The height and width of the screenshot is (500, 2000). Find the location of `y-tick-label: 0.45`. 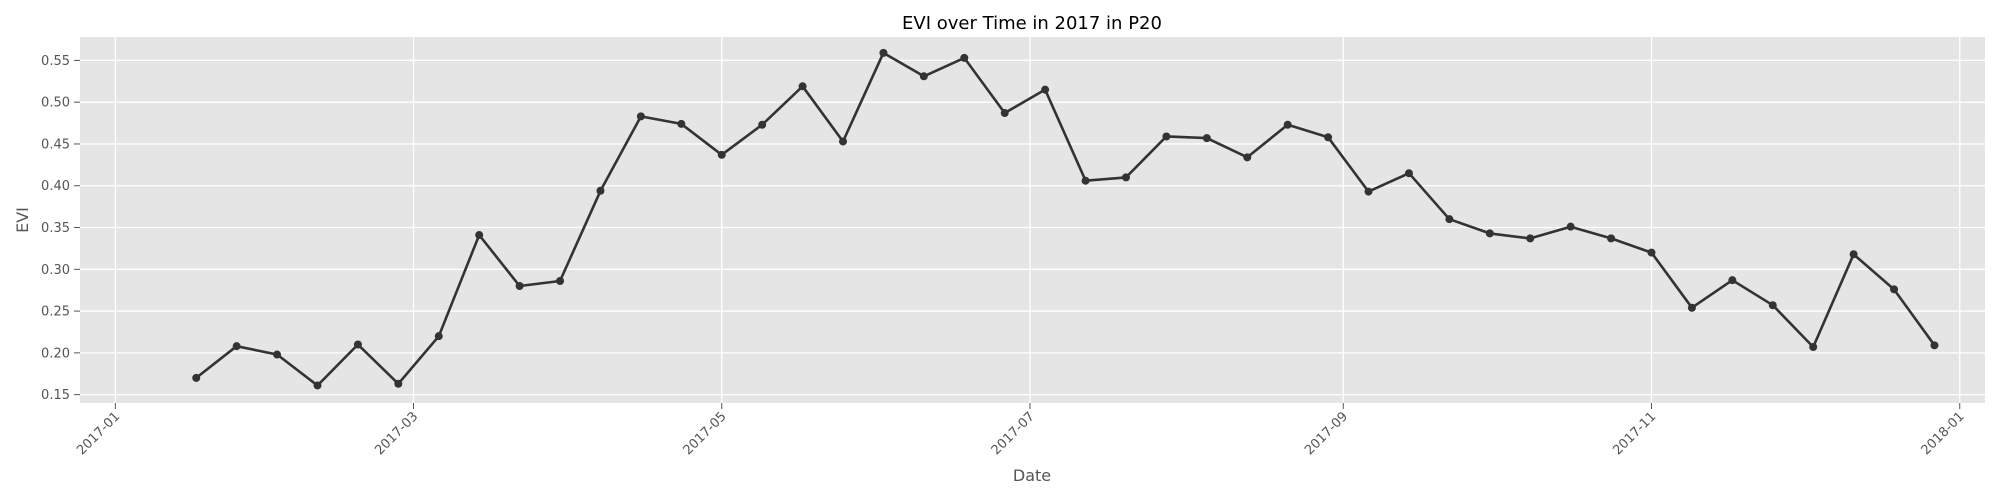

y-tick-label: 0.45 is located at coordinates (55, 144).